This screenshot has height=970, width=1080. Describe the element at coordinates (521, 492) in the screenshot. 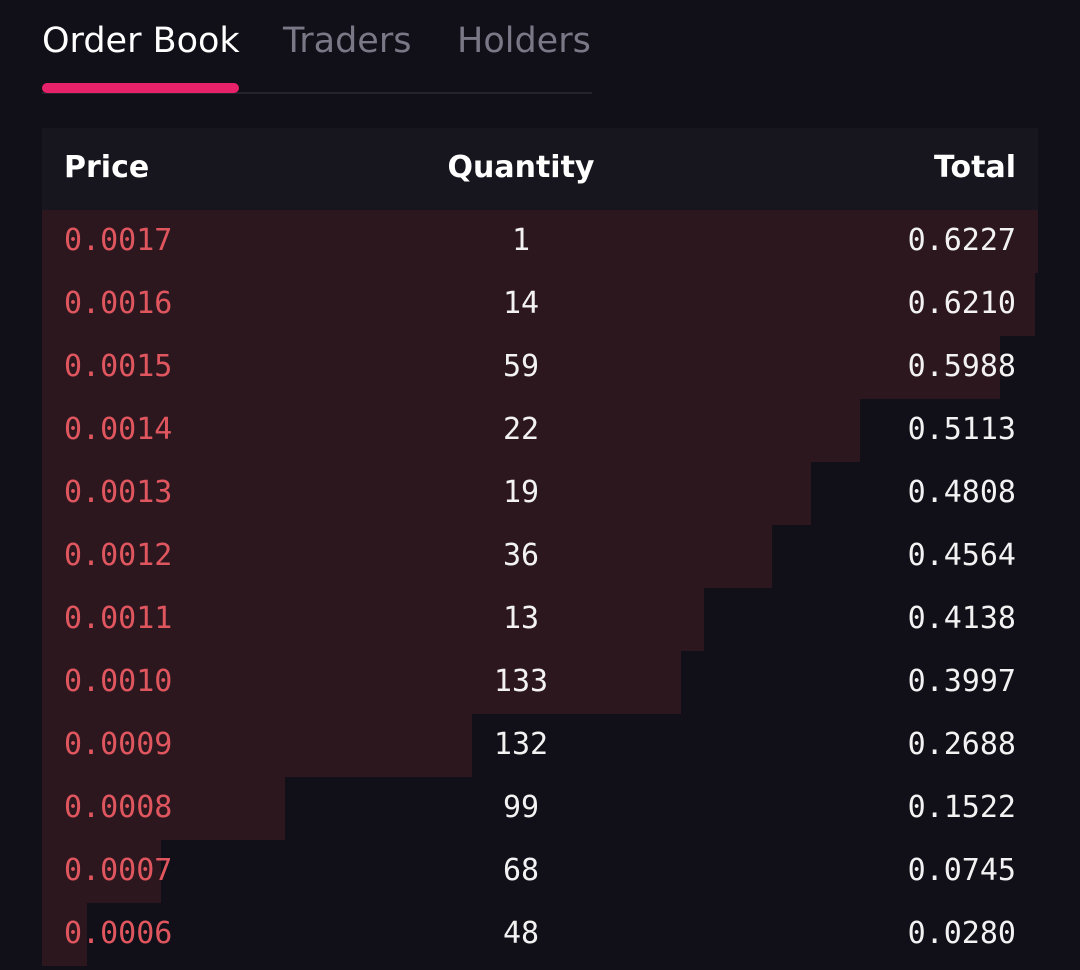

I see `quantity-cell: 19` at that location.